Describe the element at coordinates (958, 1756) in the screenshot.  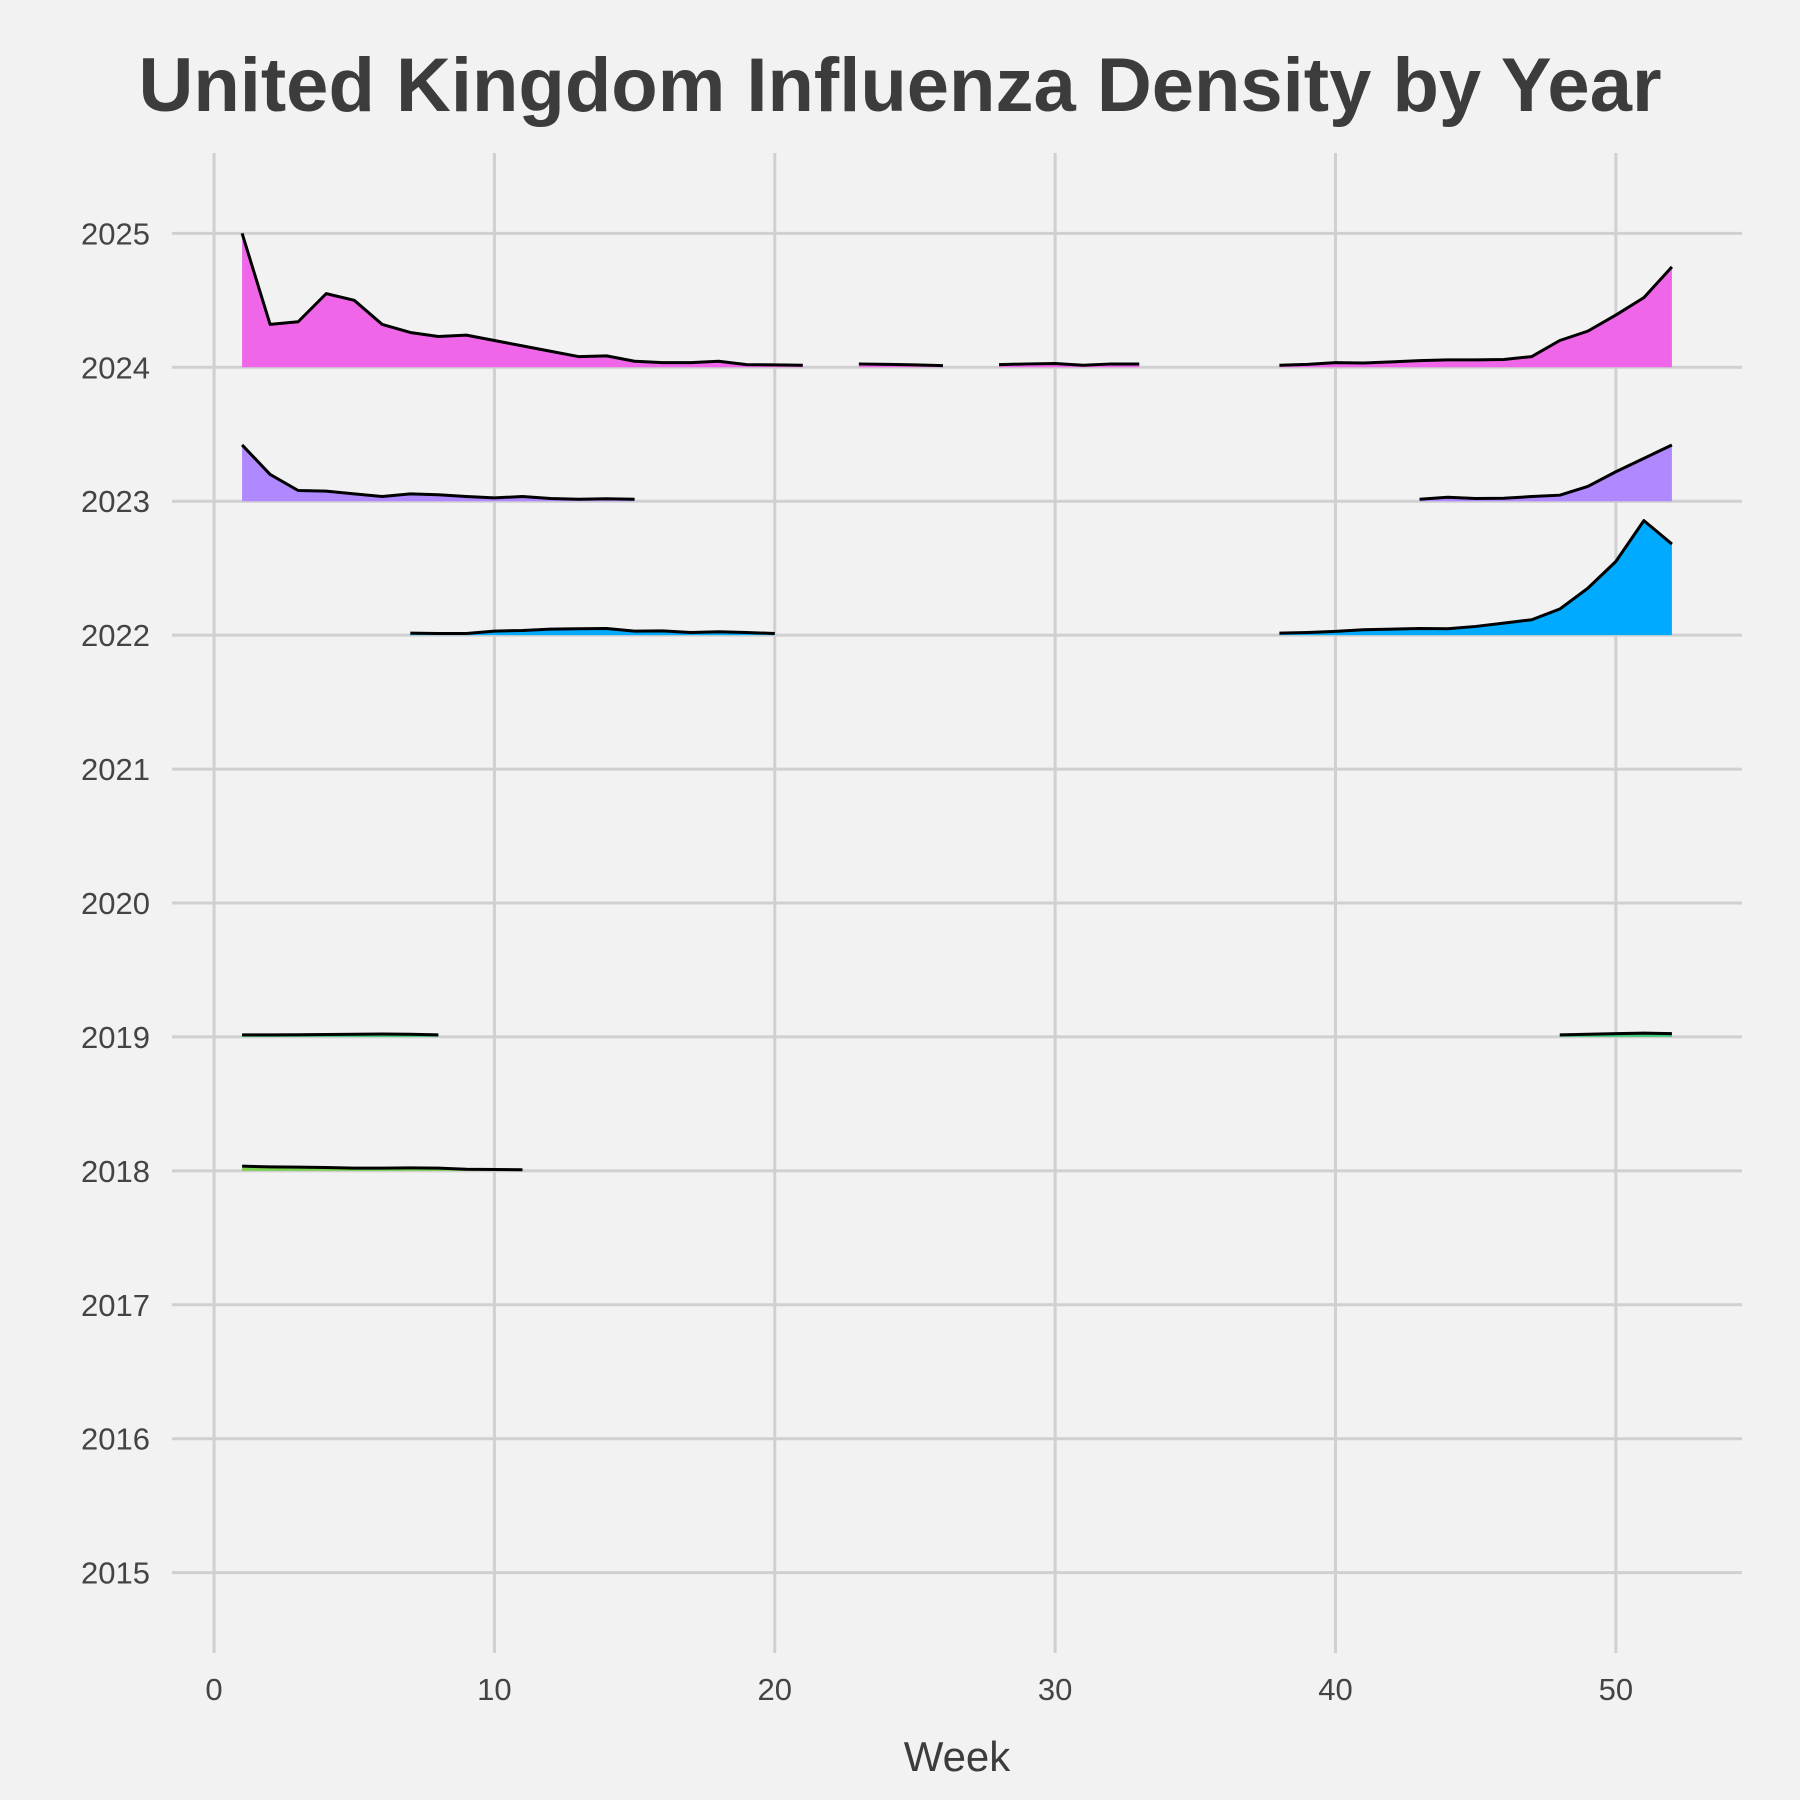
I see `x-axis-label: Week` at that location.